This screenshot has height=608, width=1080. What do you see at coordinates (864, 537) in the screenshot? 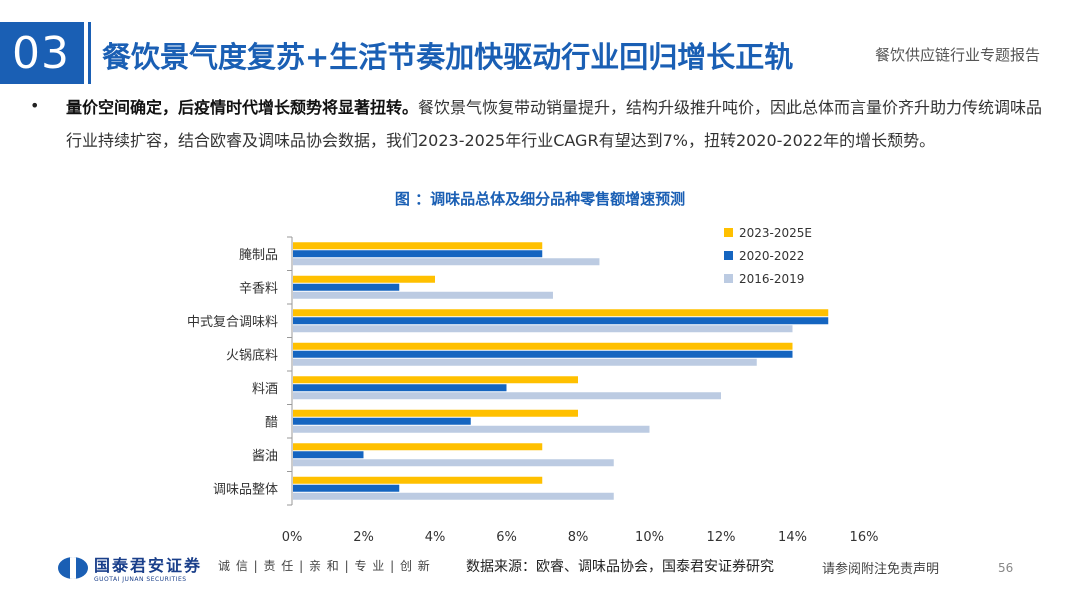
I see `x-tick-label: 16%` at bounding box center [864, 537].